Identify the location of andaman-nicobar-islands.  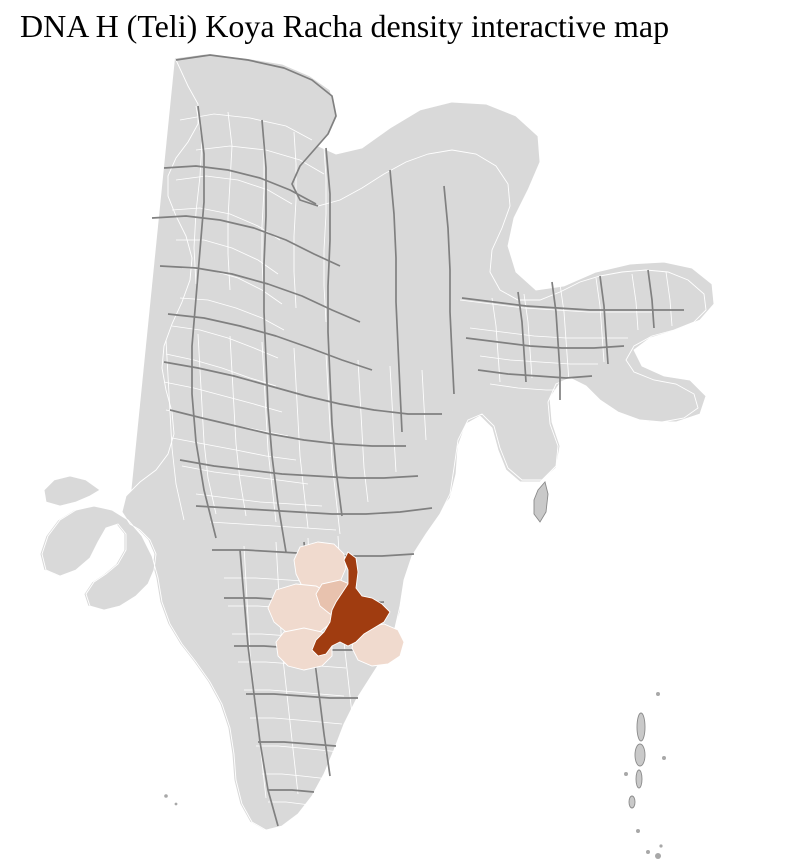
(645, 775).